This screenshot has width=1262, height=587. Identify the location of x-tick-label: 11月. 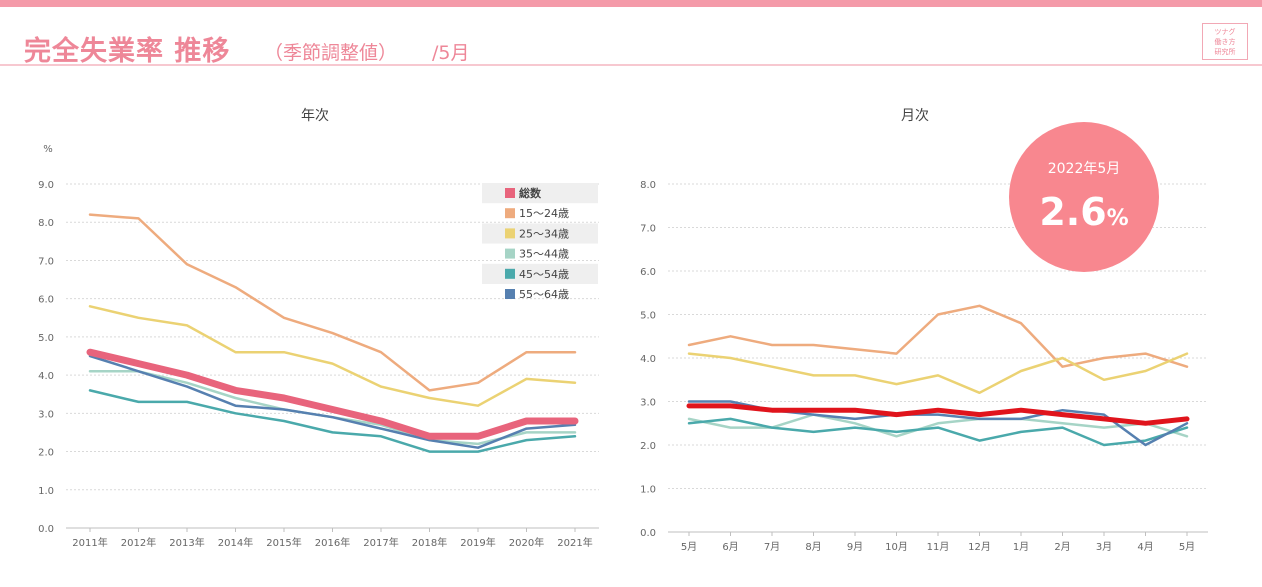
(938, 547).